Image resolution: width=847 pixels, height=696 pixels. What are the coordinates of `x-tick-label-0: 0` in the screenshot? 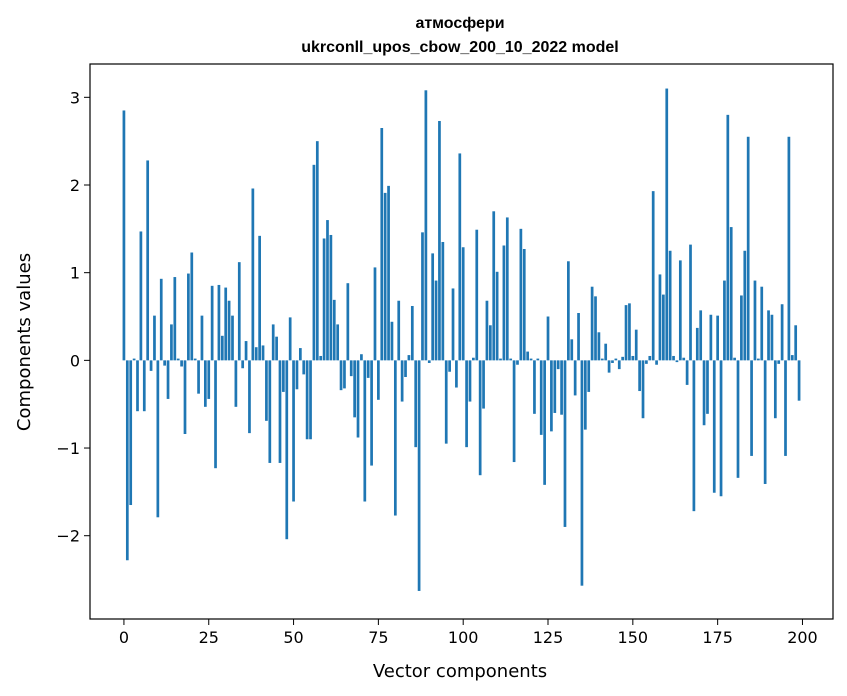 It's located at (124, 637).